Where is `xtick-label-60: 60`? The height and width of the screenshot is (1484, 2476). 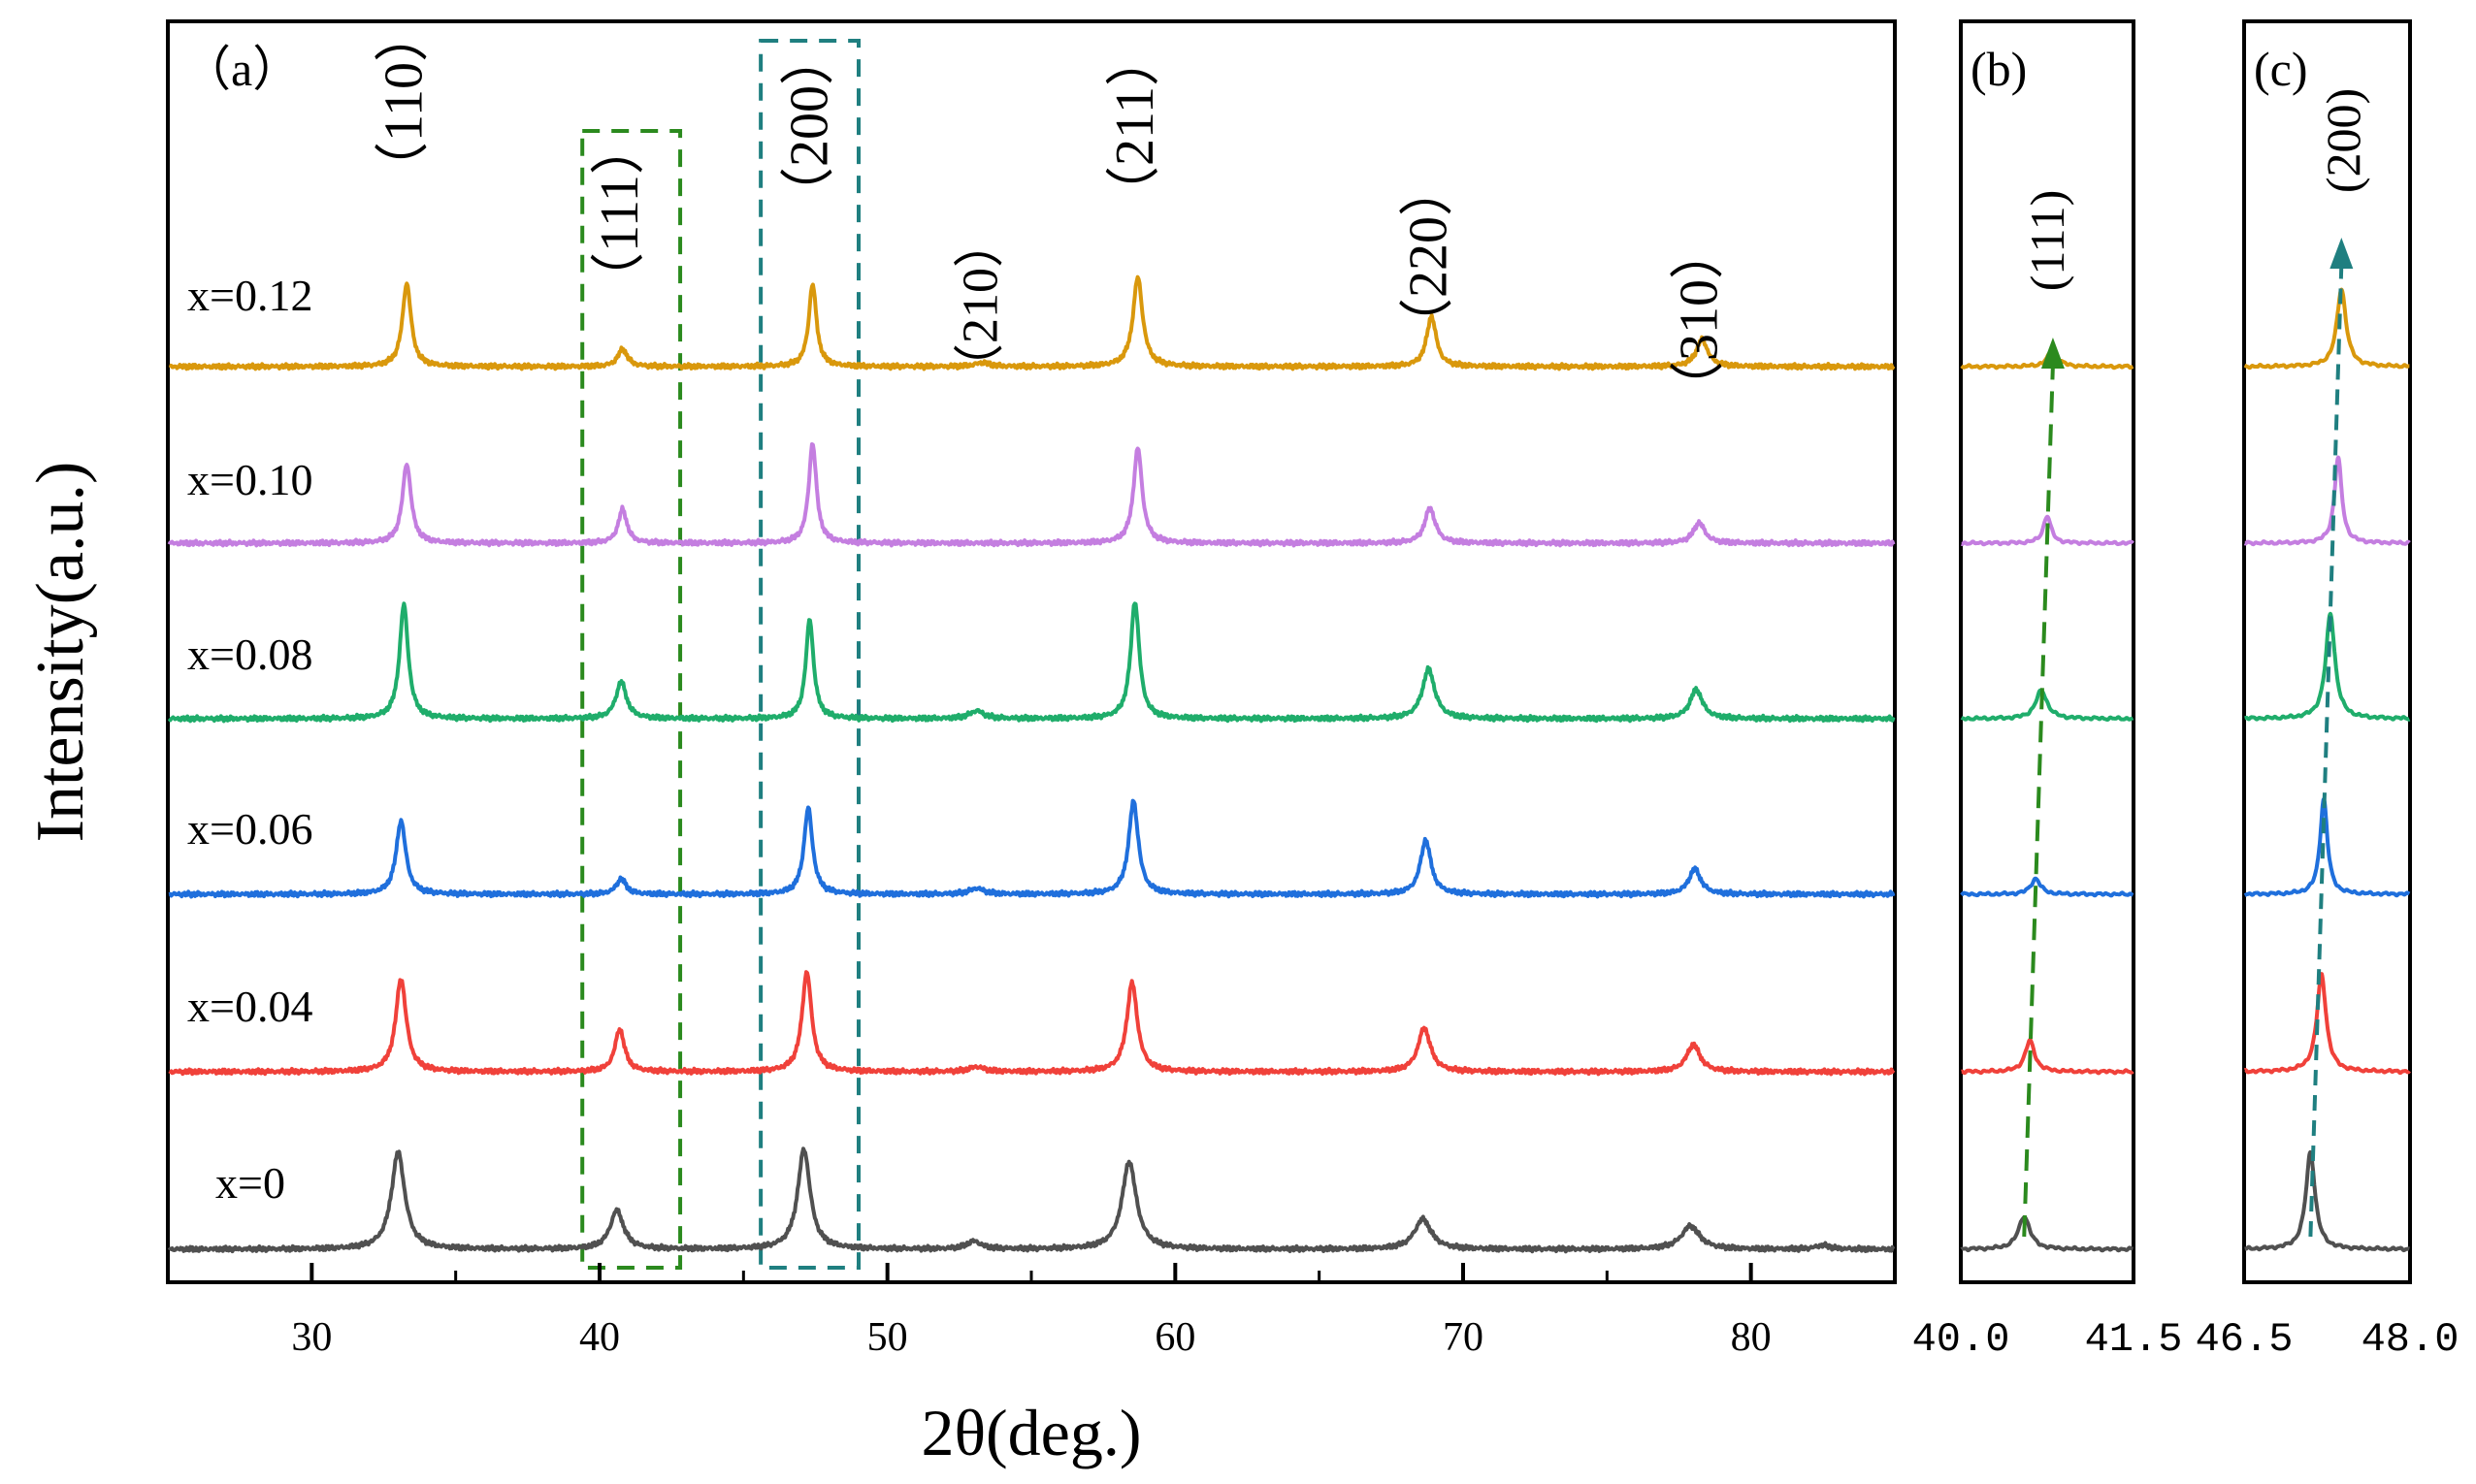
xtick-label-60: 60 is located at coordinates (1175, 1338).